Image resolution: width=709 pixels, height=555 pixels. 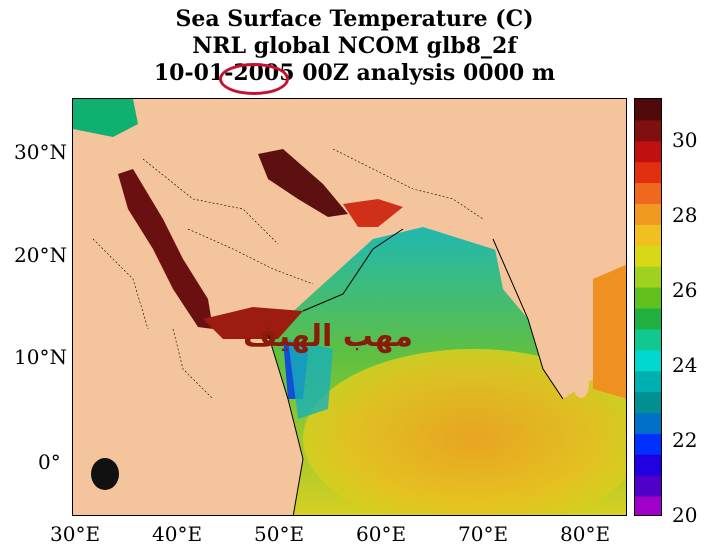 I want to click on x-tick-label: 50°E, so click(x=279, y=534).